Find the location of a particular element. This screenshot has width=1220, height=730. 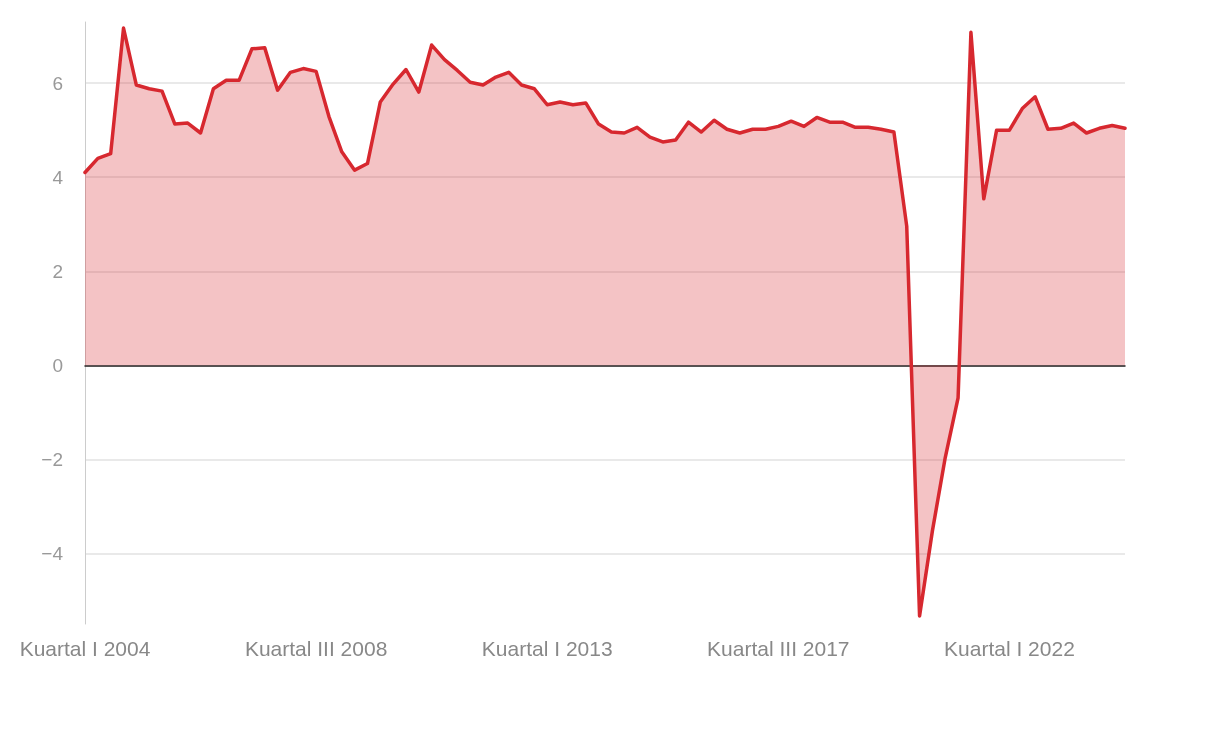

x-tick-label: Kuartal III 2017 is located at coordinates (778, 648).